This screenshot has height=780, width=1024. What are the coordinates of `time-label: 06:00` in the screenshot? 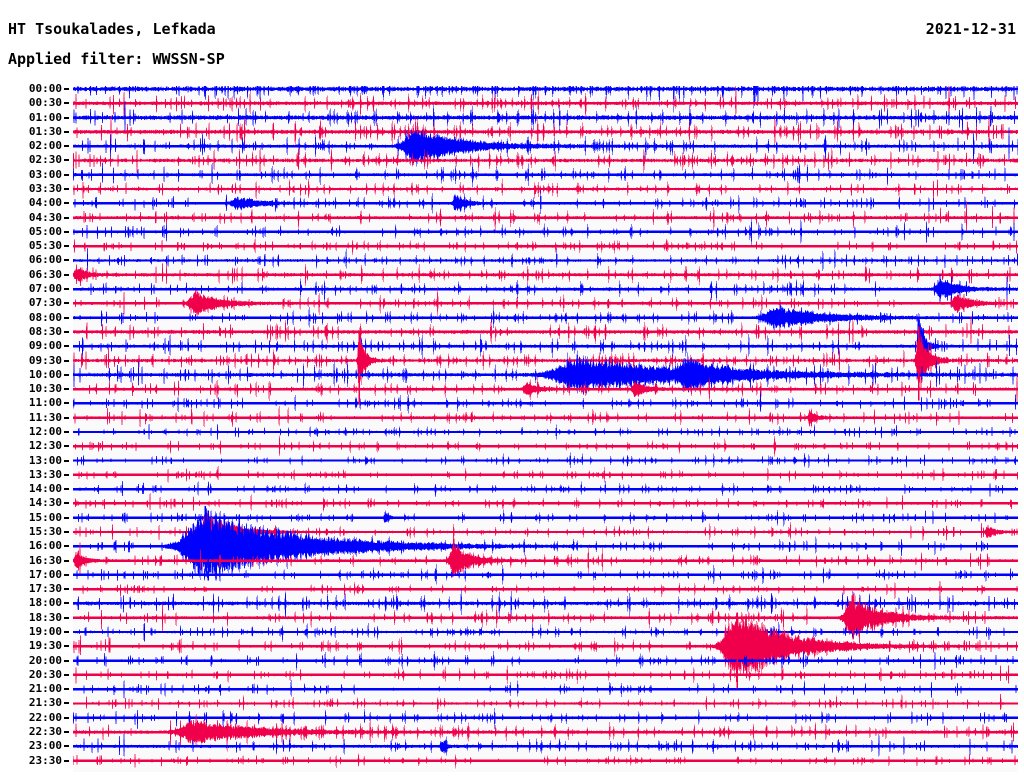 It's located at (45, 260).